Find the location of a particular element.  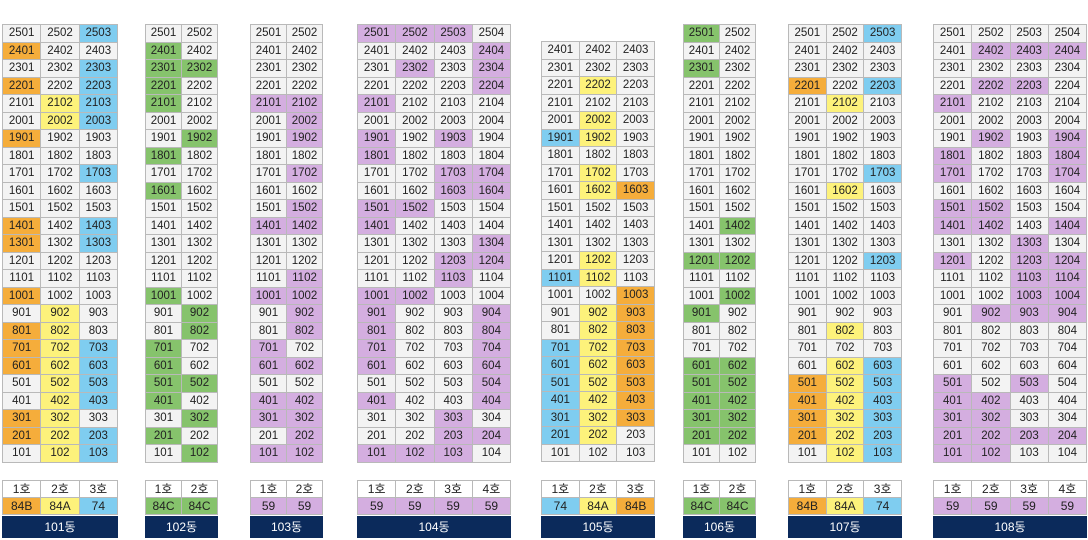

unit-cell: 502 is located at coordinates (845, 383).